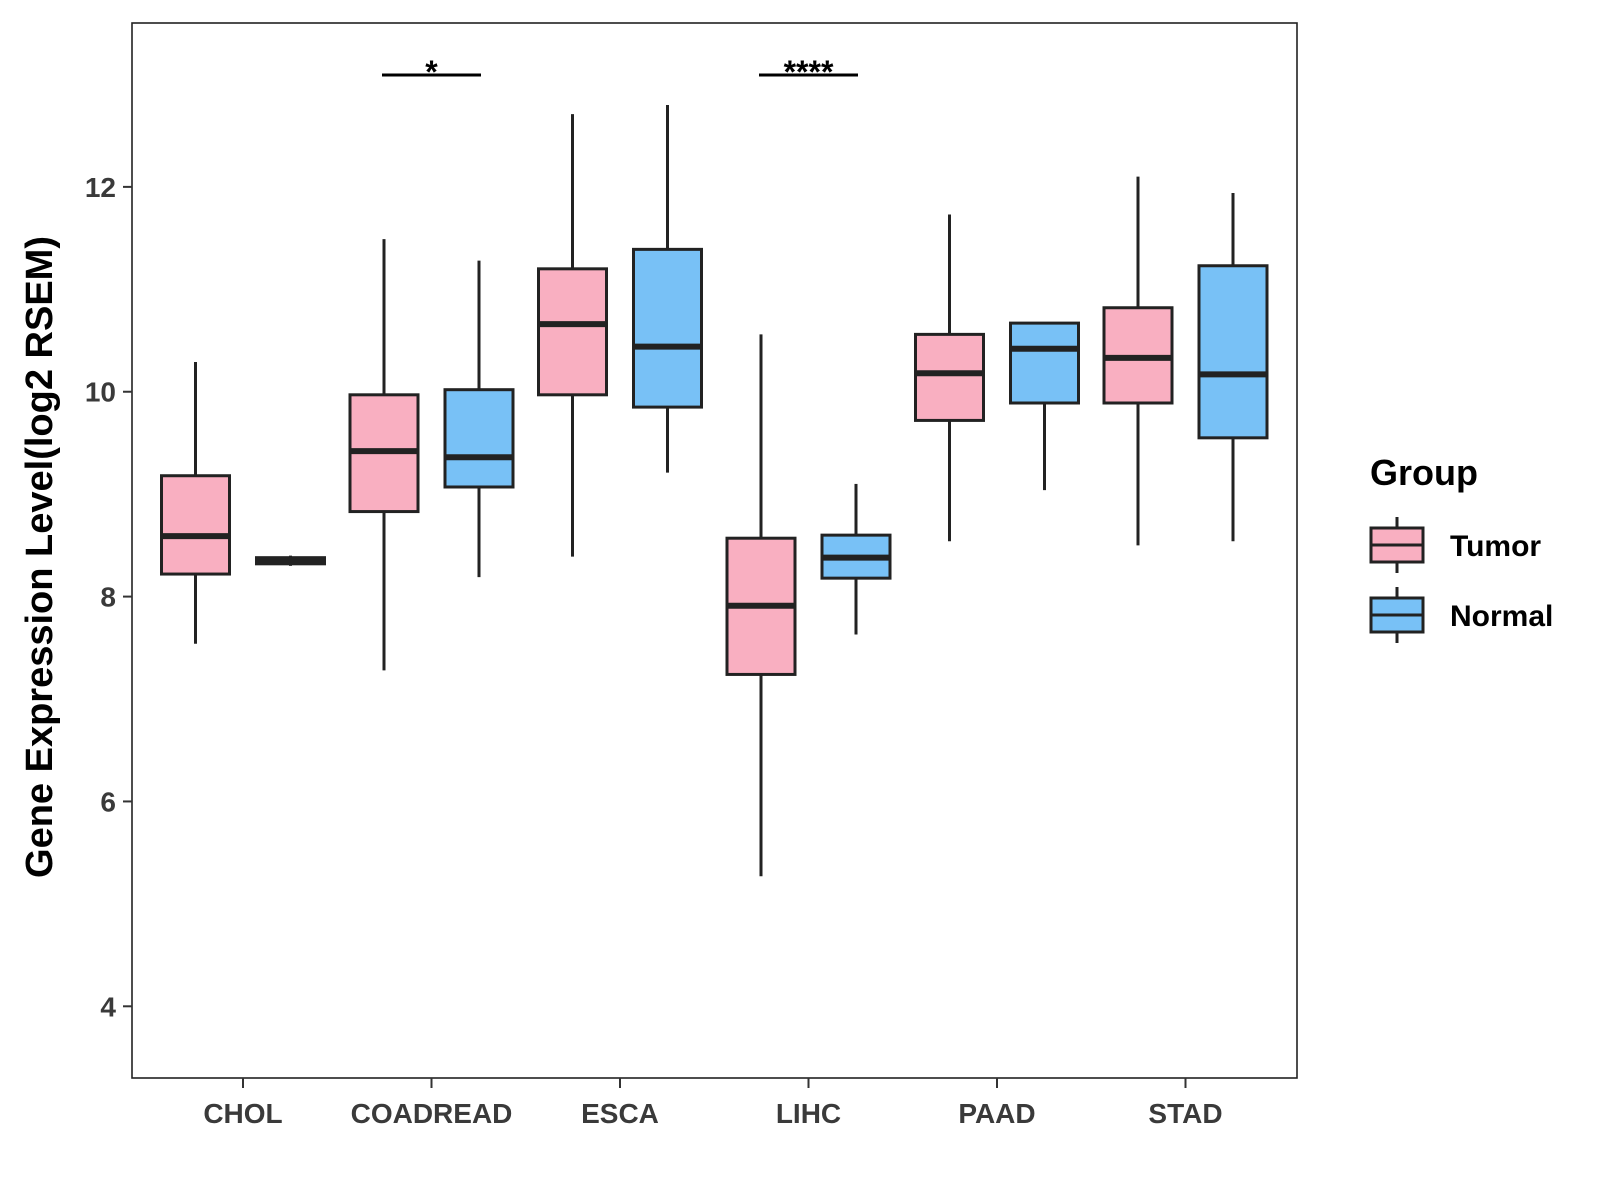 The width and height of the screenshot is (1600, 1200). What do you see at coordinates (1495, 546) in the screenshot?
I see `legend-label: Tumor` at bounding box center [1495, 546].